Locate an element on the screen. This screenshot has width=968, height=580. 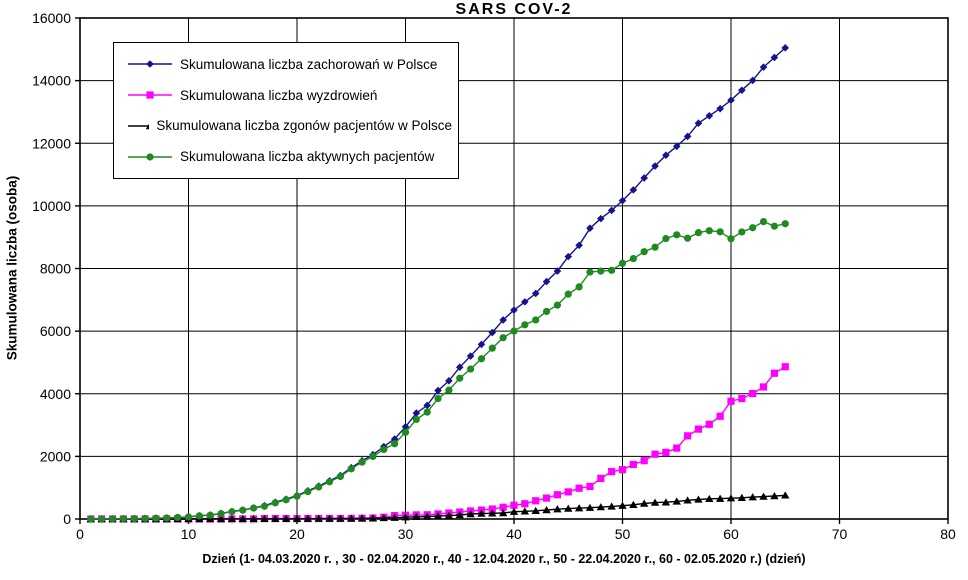
y-tick-label: 8000 is located at coordinates (55, 269).